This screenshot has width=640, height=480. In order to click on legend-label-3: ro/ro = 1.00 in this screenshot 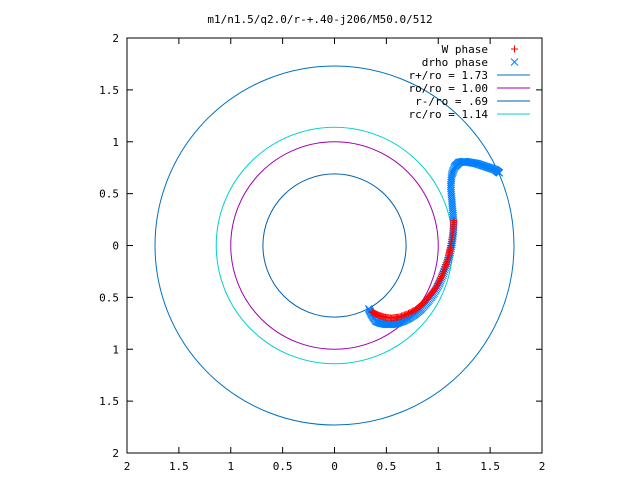, I will do `click(448, 88)`.